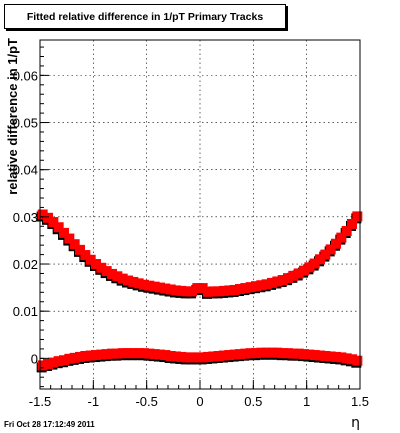 The image size is (400, 433). Describe the element at coordinates (25, 264) in the screenshot. I see `y-tick-label: 0.02` at that location.